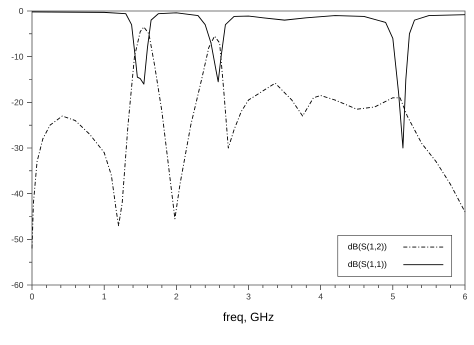  What do you see at coordinates (18, 285) in the screenshot?
I see `y-tick-label: -60` at bounding box center [18, 285].